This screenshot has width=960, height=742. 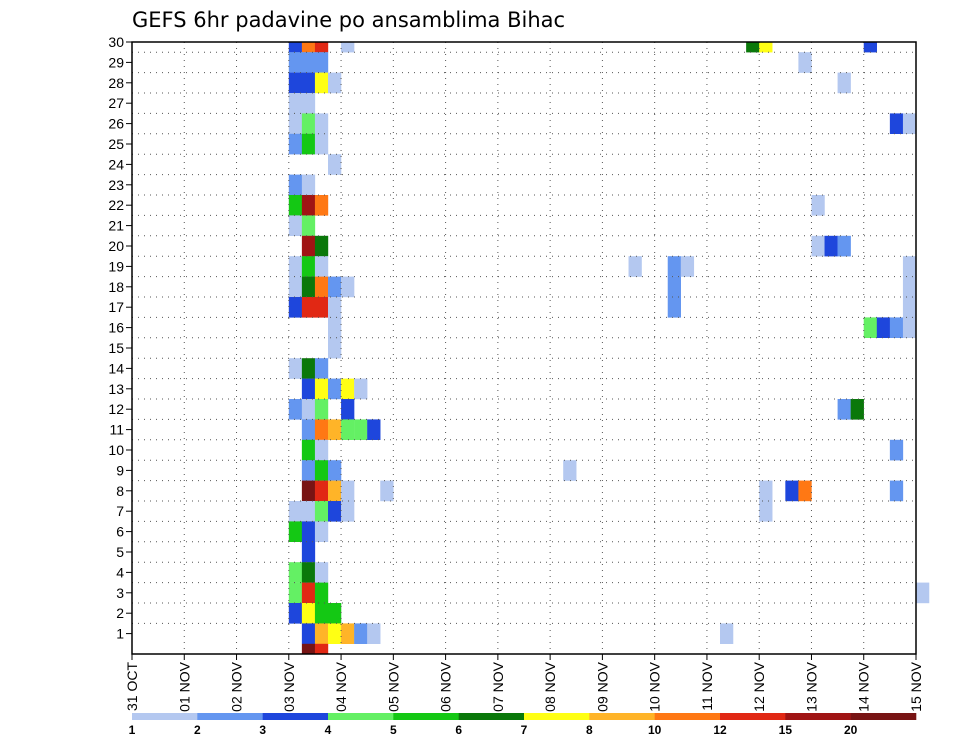 What do you see at coordinates (132, 686) in the screenshot?
I see `x-tick-label: 31 OCT` at bounding box center [132, 686].